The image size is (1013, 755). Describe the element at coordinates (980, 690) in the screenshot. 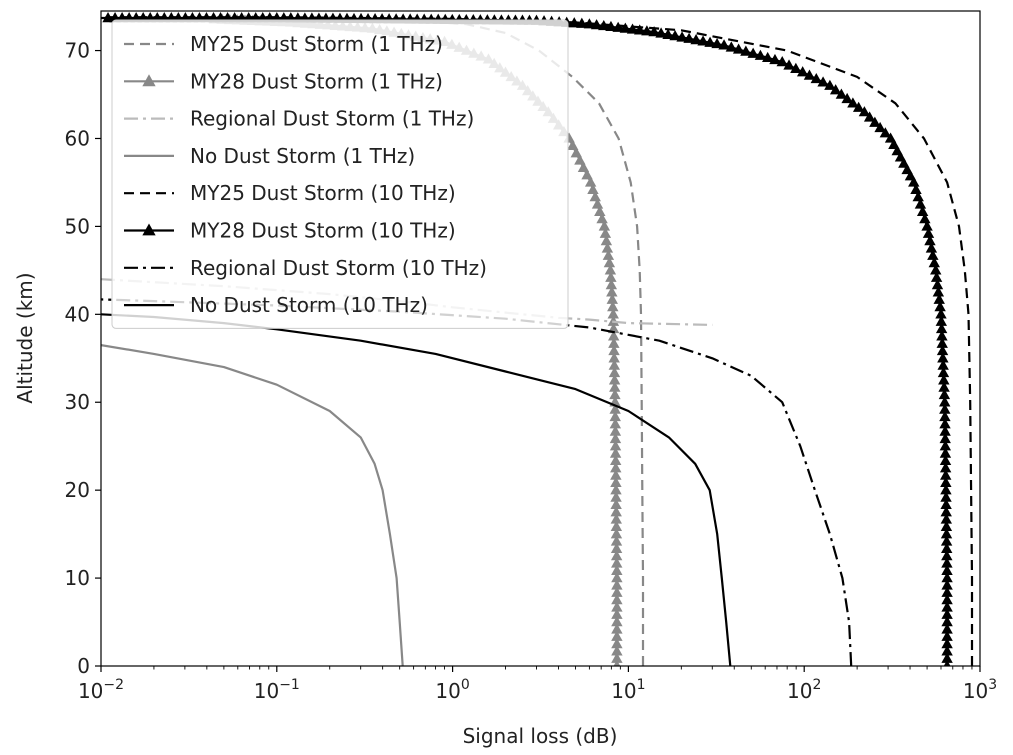

I see `x-tick-label-5: 10³` at that location.